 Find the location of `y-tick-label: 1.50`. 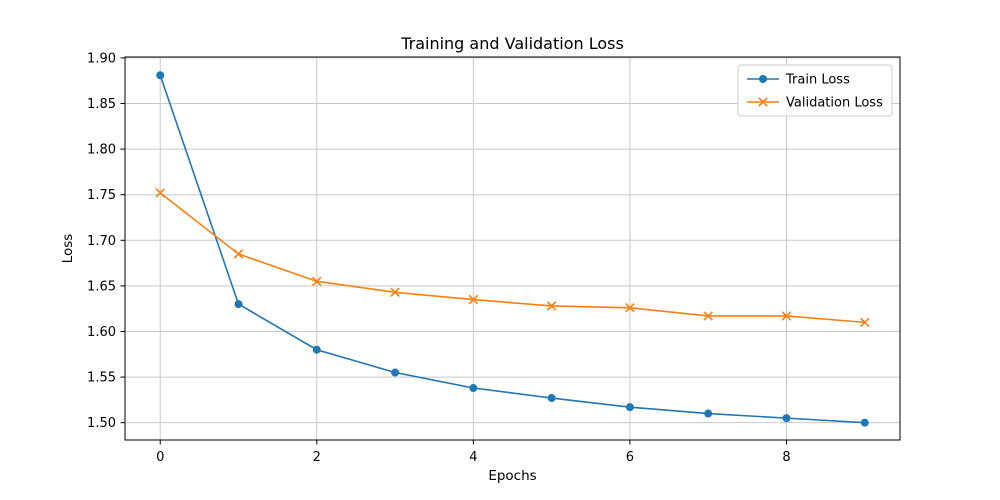

y-tick-label: 1.50 is located at coordinates (101, 423).